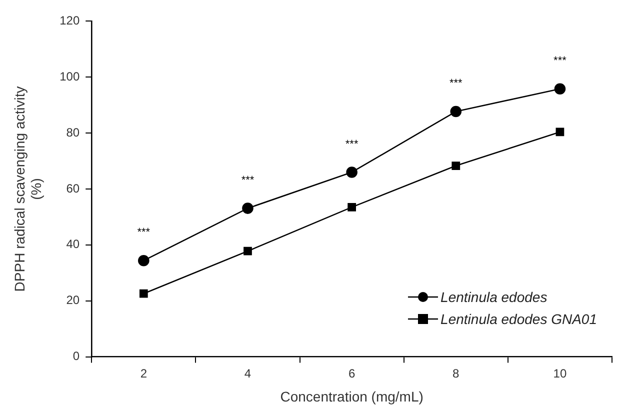 The image size is (635, 418). I want to click on x-tick-label: 10, so click(560, 373).